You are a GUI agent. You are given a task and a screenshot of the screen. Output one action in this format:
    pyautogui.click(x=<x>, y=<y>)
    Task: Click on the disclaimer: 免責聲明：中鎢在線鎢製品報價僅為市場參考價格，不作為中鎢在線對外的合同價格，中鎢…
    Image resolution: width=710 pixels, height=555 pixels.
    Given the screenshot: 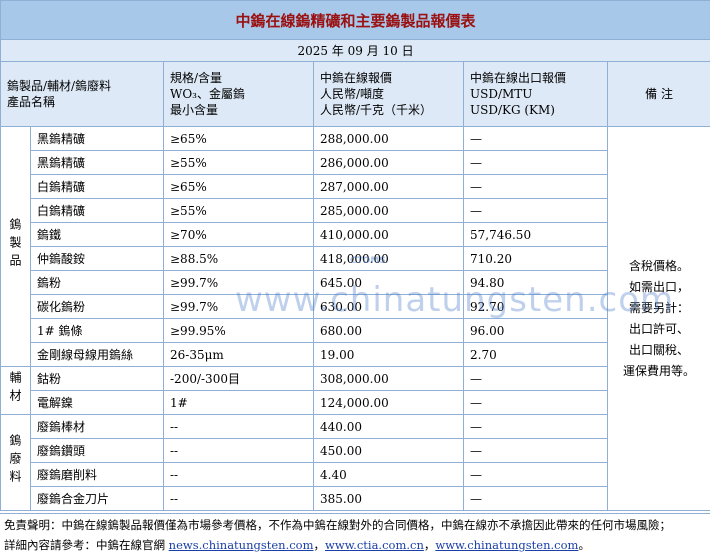 What is the action you would take?
    pyautogui.click(x=337, y=525)
    